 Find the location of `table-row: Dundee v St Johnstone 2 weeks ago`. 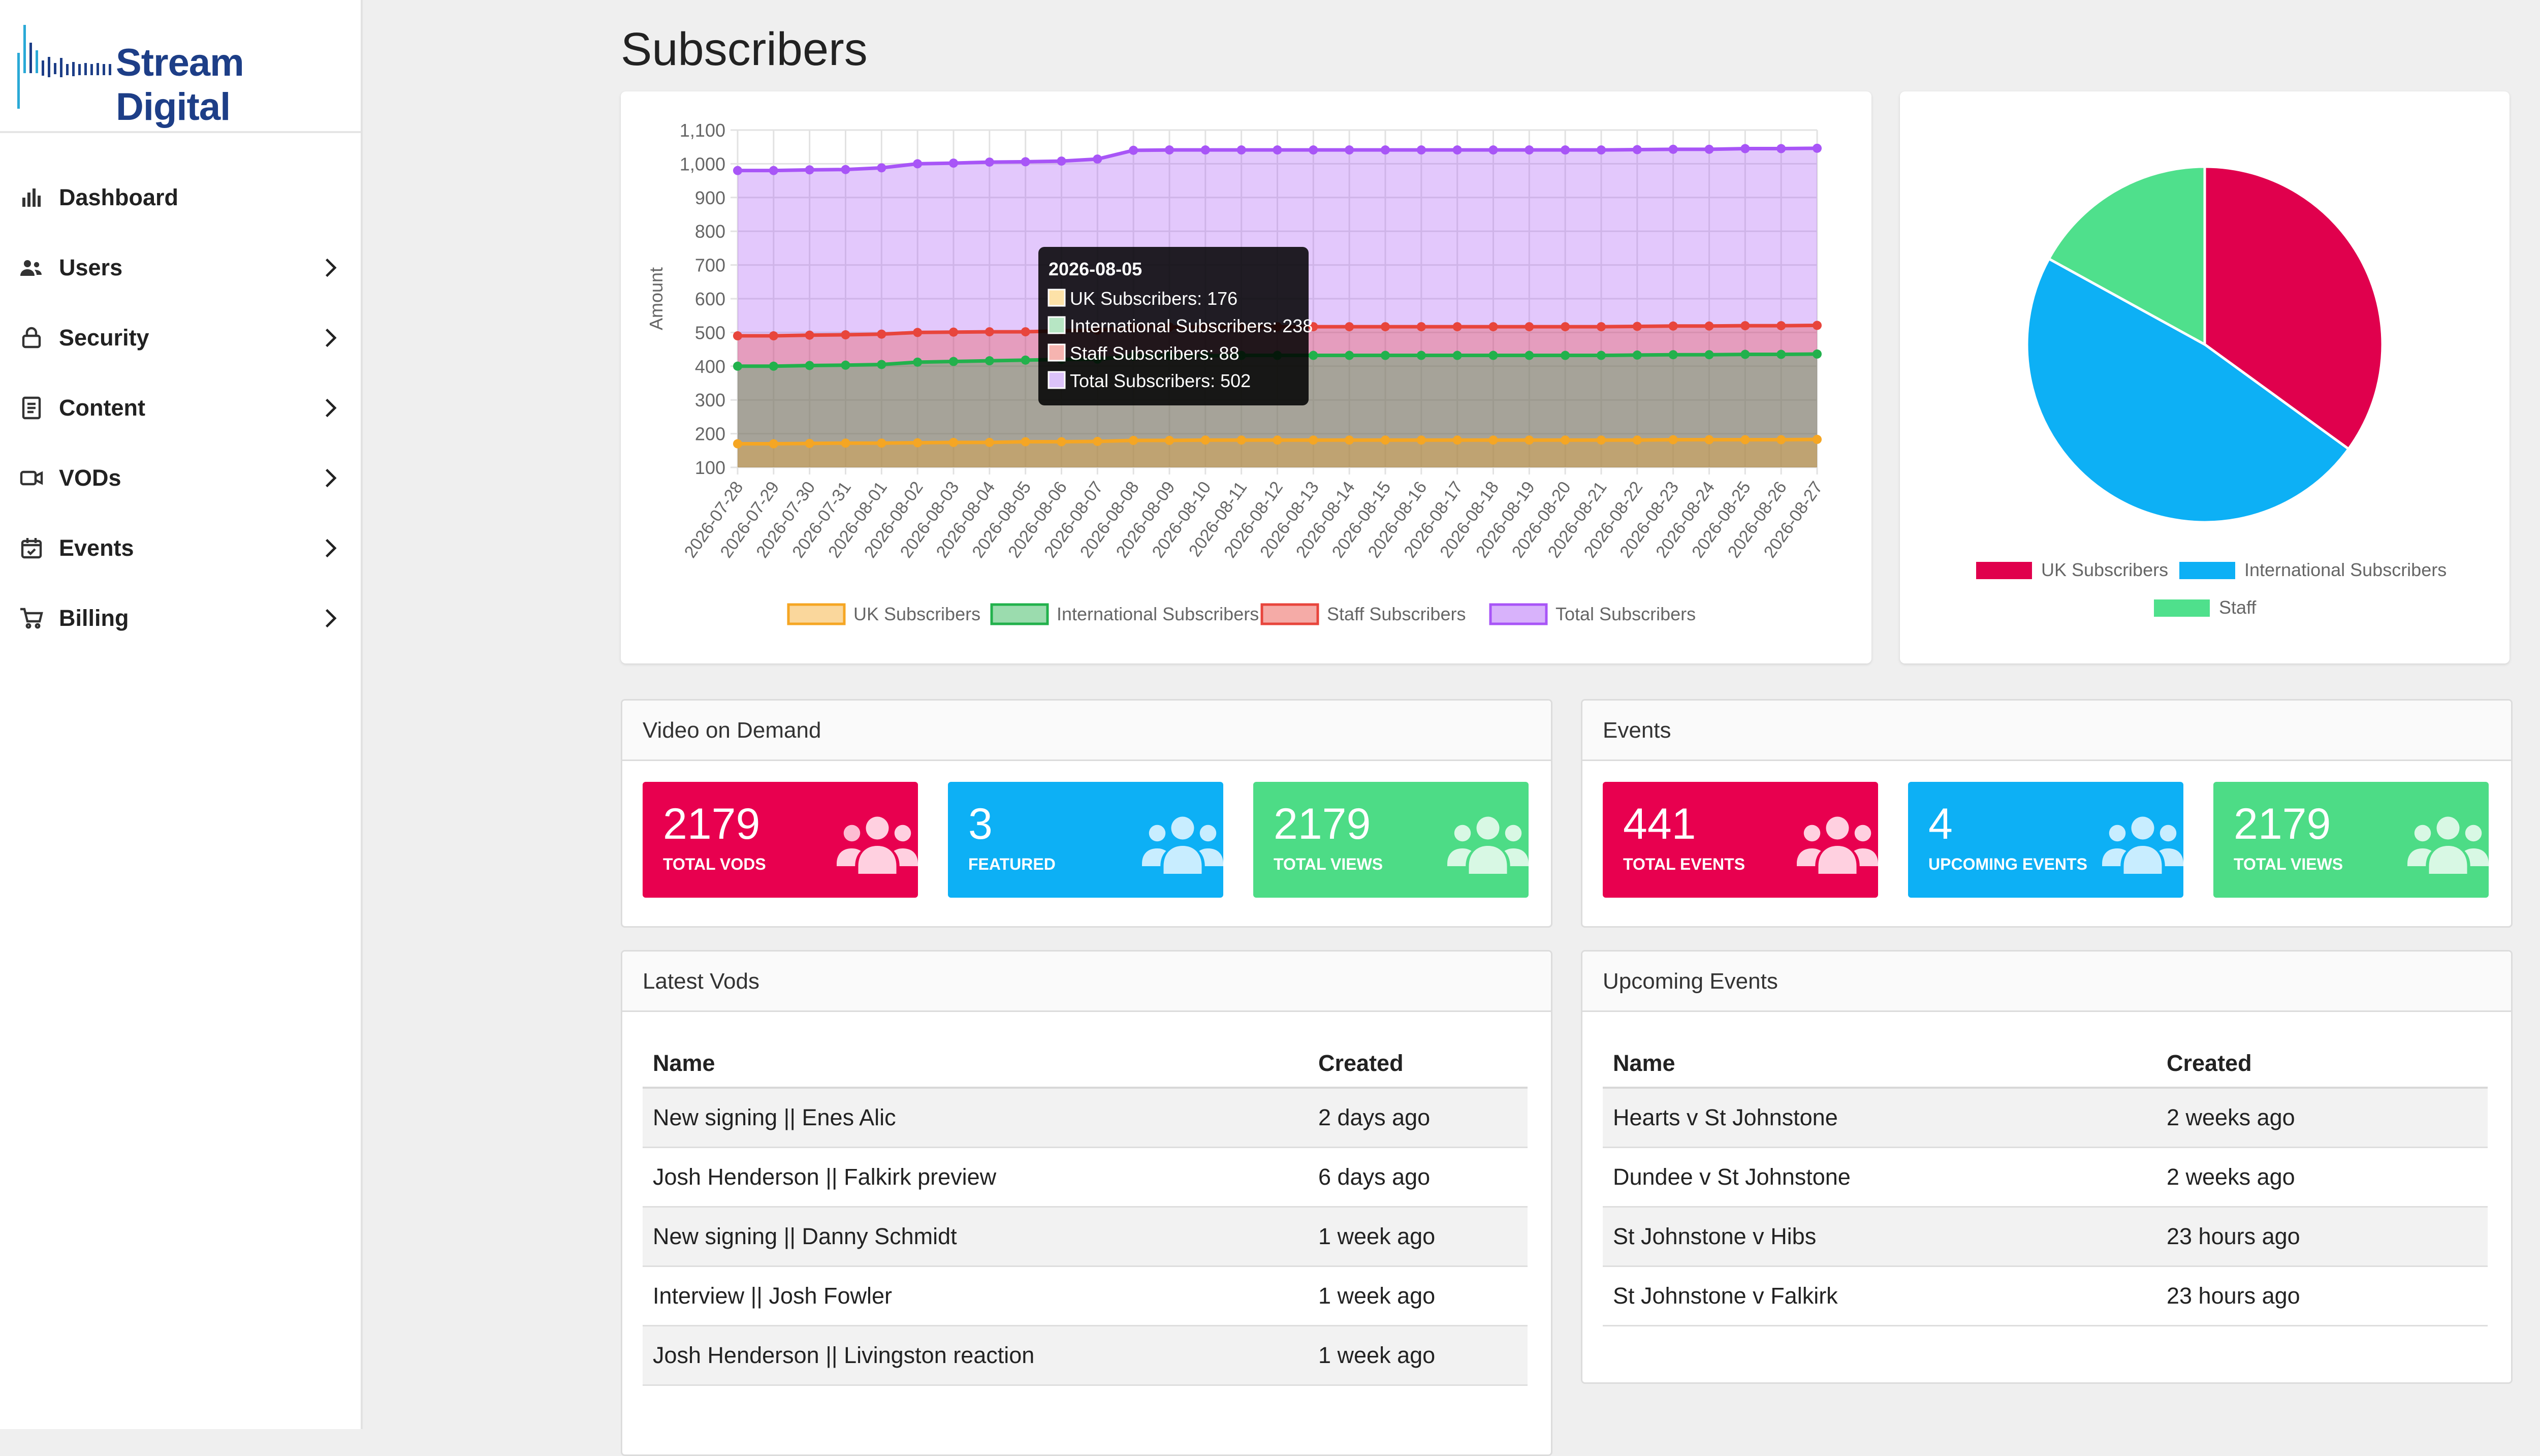

table-row: Dundee v St Johnstone 2 weeks ago is located at coordinates (2045, 1177).